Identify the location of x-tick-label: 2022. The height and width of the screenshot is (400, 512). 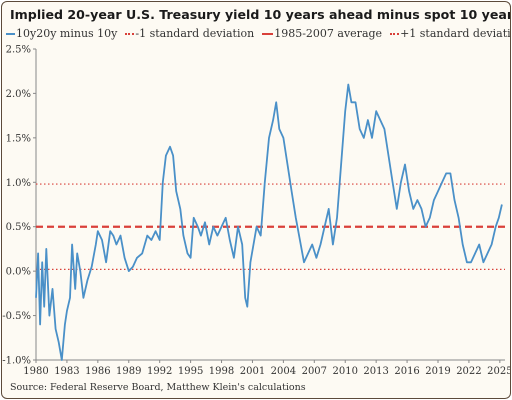
(468, 371).